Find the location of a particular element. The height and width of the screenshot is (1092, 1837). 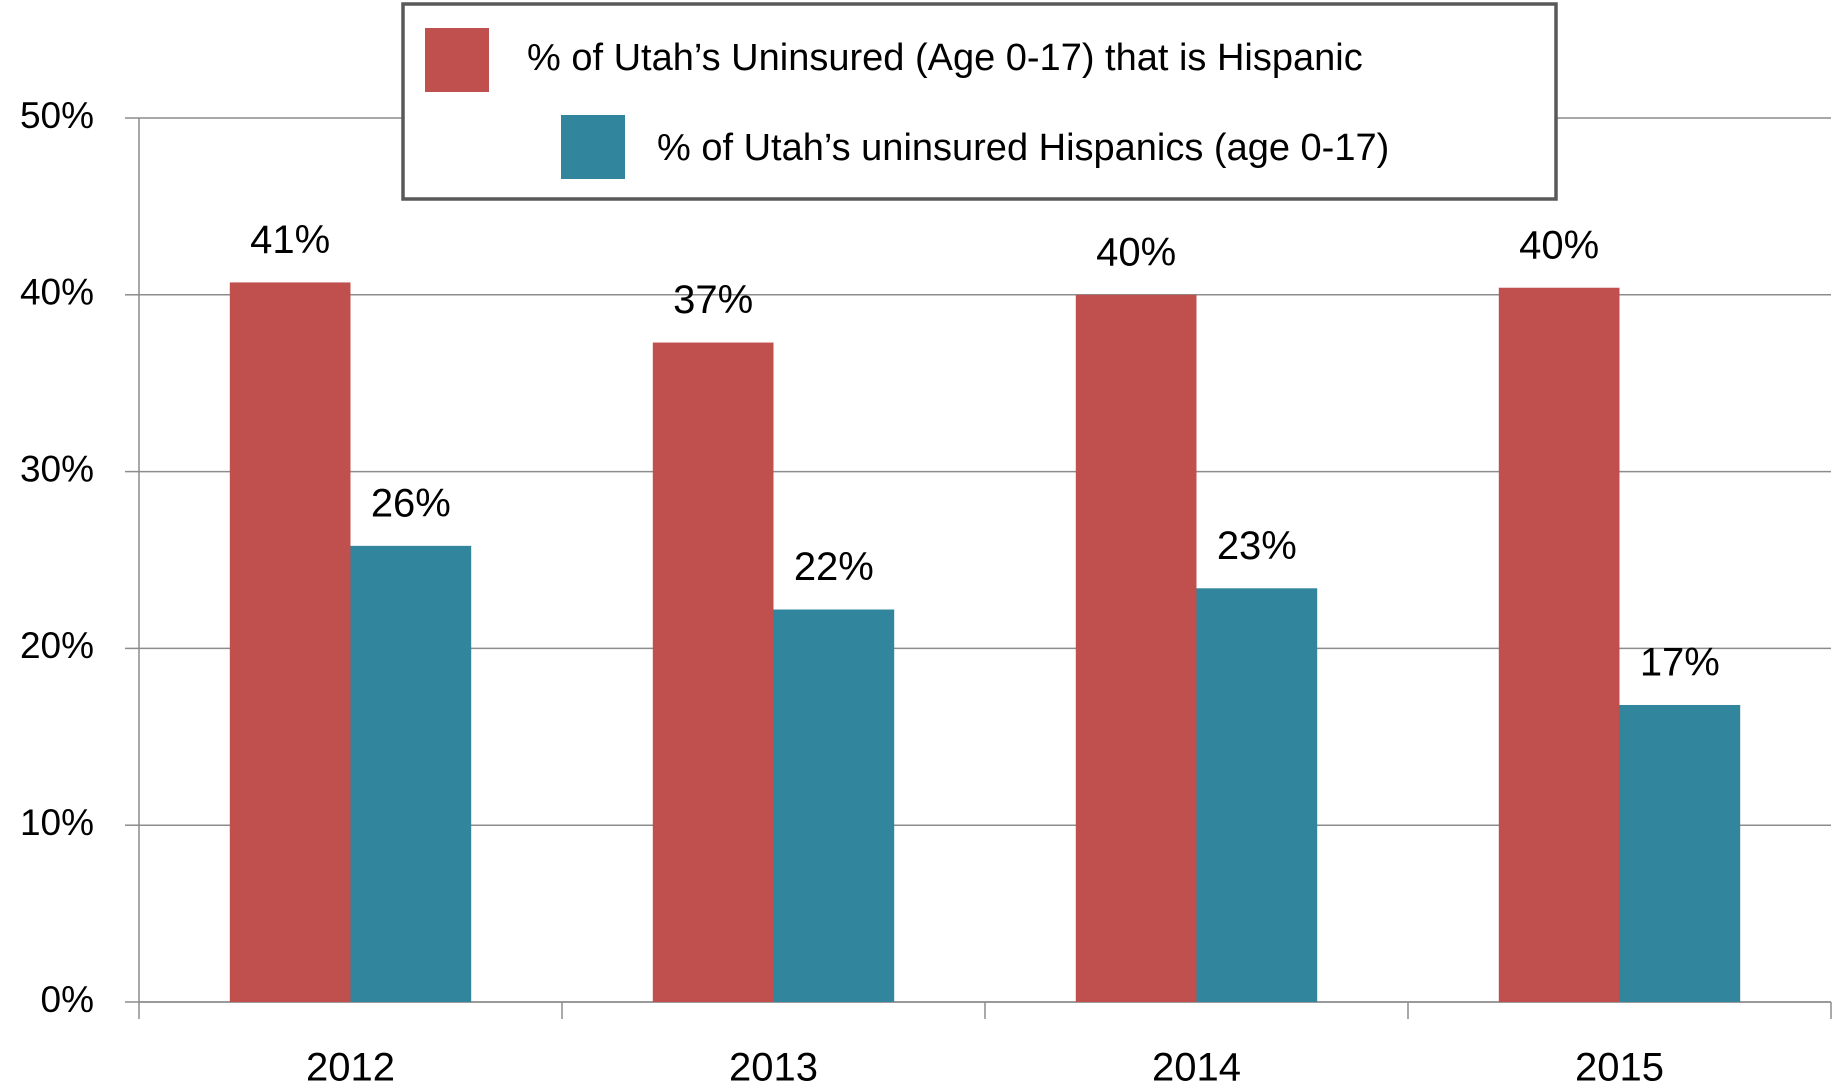

value-label: 26% is located at coordinates (411, 503).